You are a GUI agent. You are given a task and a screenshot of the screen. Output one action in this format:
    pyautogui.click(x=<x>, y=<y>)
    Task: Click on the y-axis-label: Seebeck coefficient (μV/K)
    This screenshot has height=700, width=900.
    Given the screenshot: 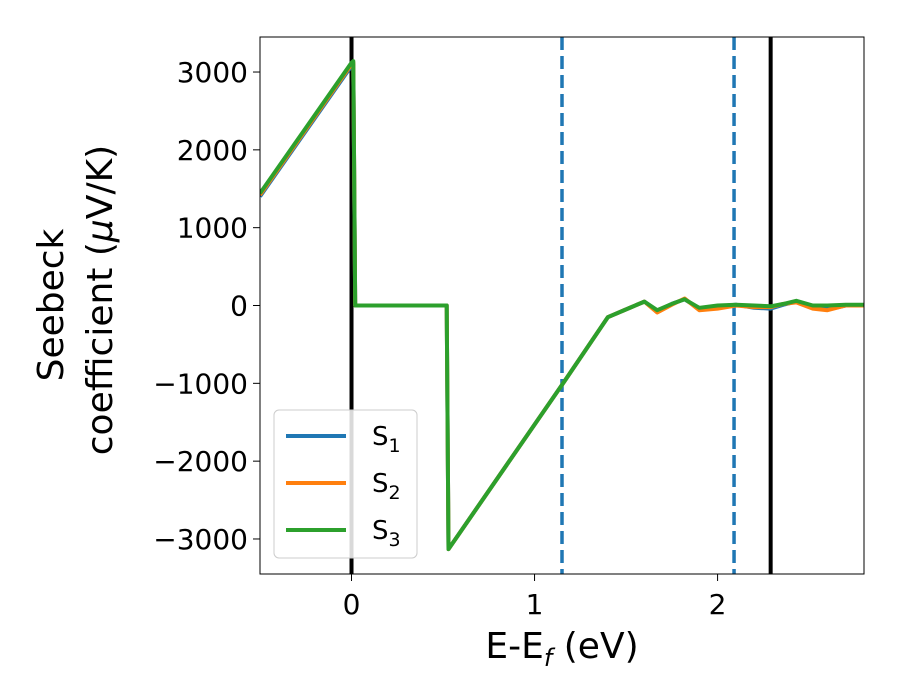 What is the action you would take?
    pyautogui.click(x=76, y=300)
    